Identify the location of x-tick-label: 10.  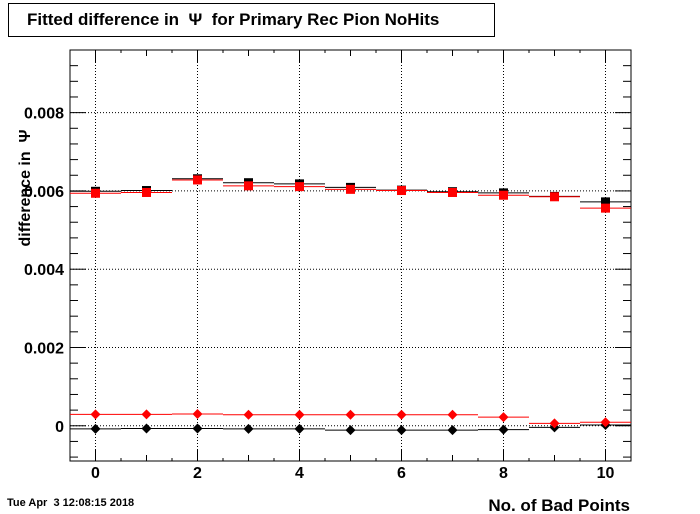
(606, 473).